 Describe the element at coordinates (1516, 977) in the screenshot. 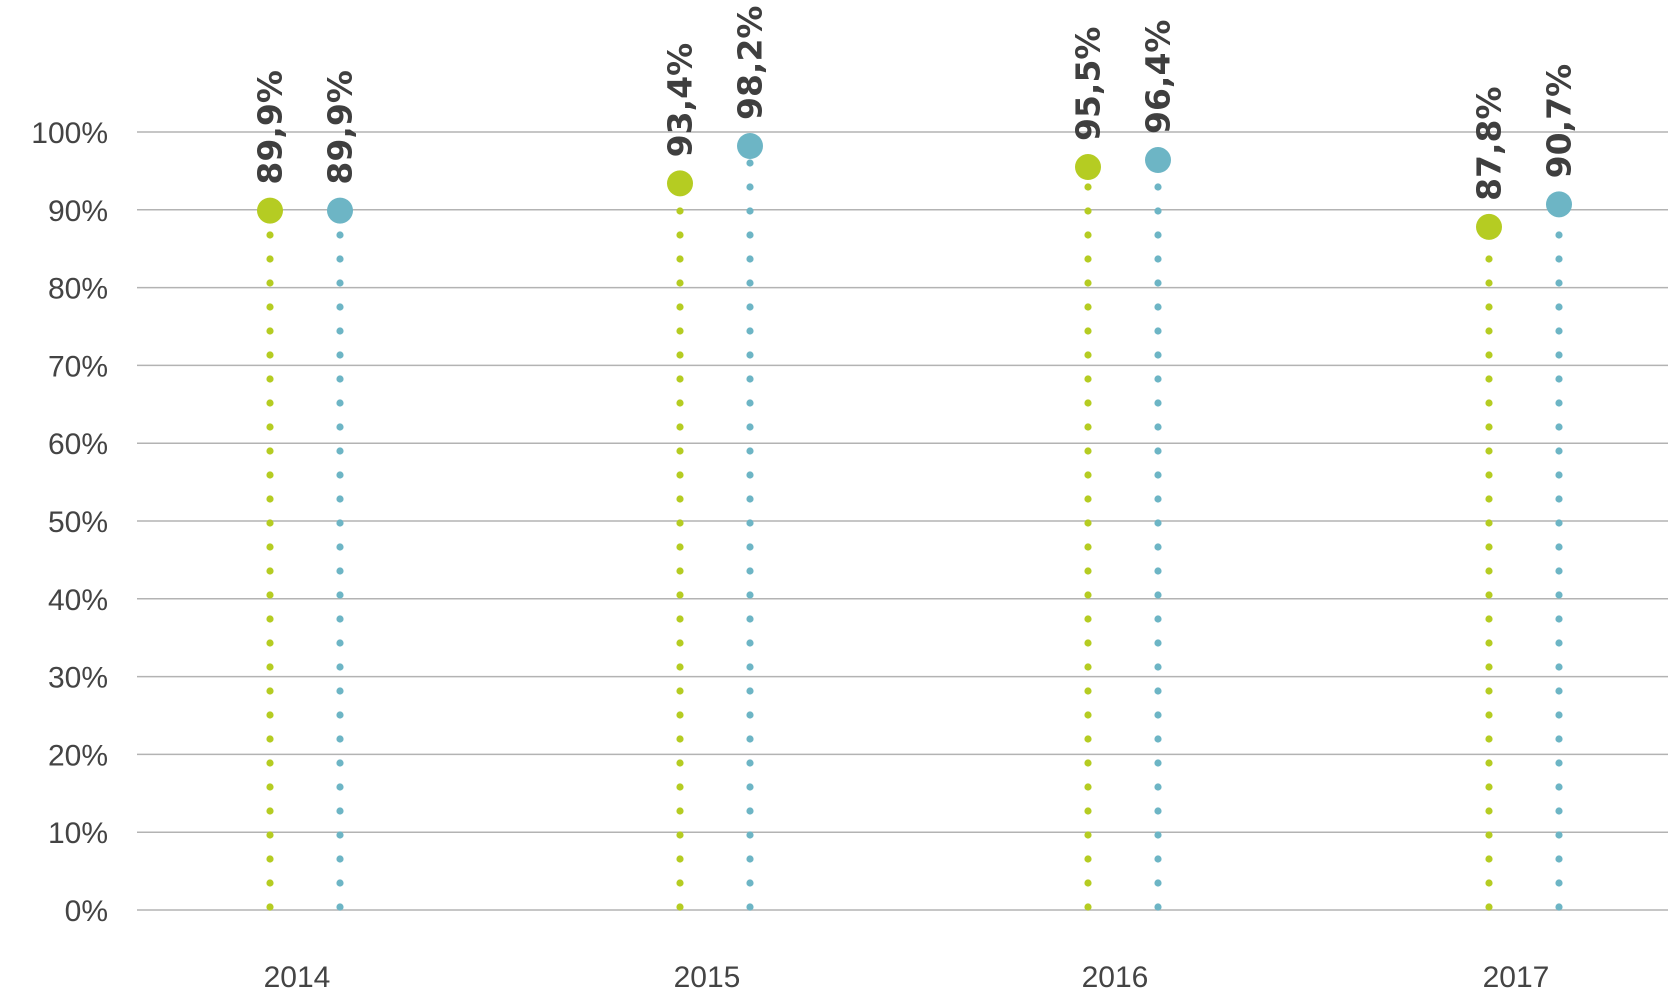

I see `x-category-label: 2017` at that location.